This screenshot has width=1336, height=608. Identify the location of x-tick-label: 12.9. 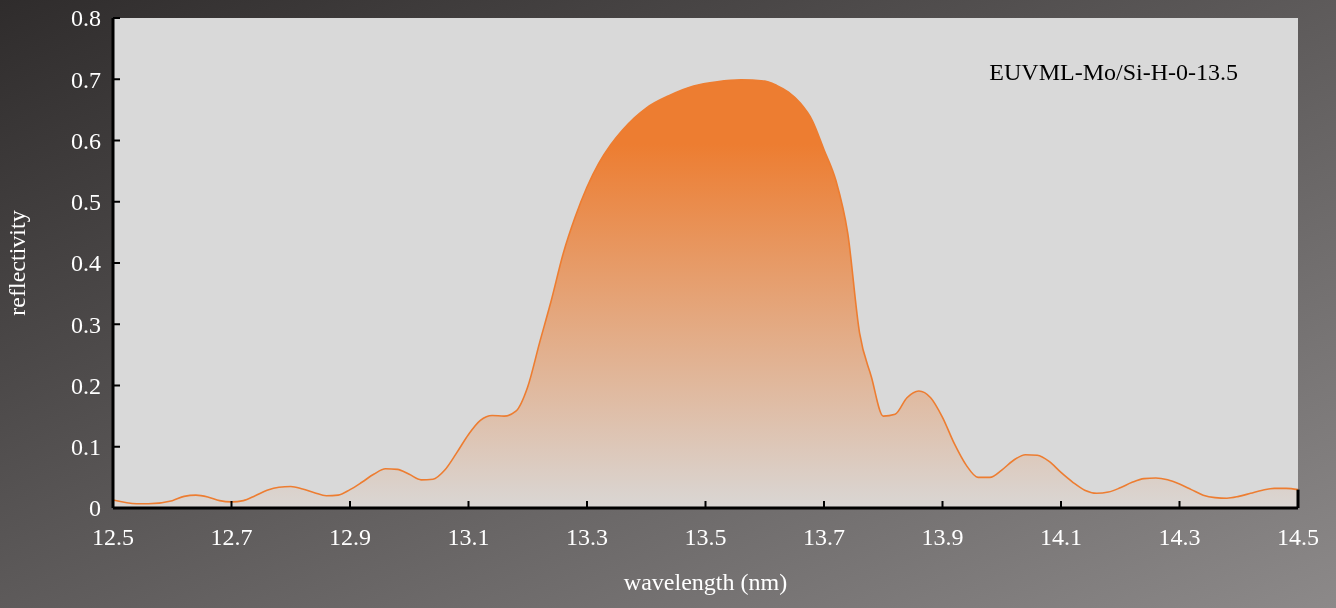
(350, 537).